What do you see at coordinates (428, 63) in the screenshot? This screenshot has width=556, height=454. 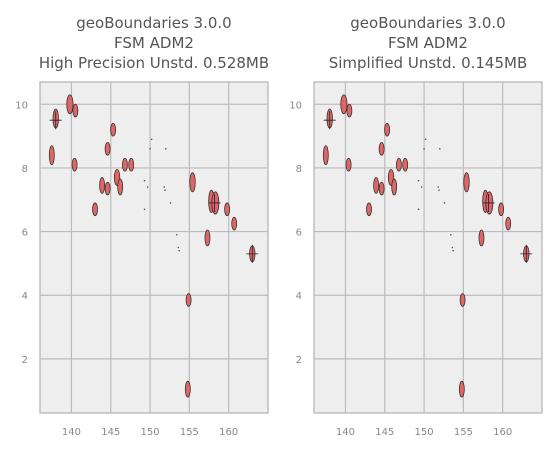 I see `chart-title-line-3: Simplified Unstd. 0.145MB` at bounding box center [428, 63].